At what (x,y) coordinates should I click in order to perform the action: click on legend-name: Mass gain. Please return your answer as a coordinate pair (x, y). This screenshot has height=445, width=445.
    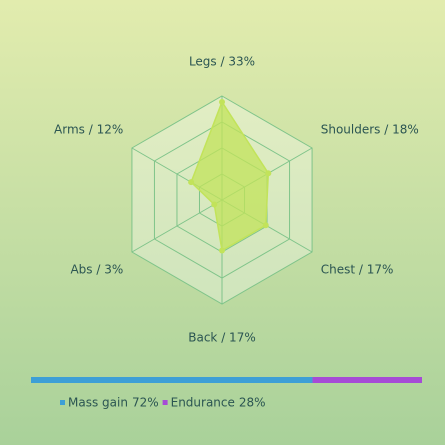
    Looking at the image, I should click on (98, 403).